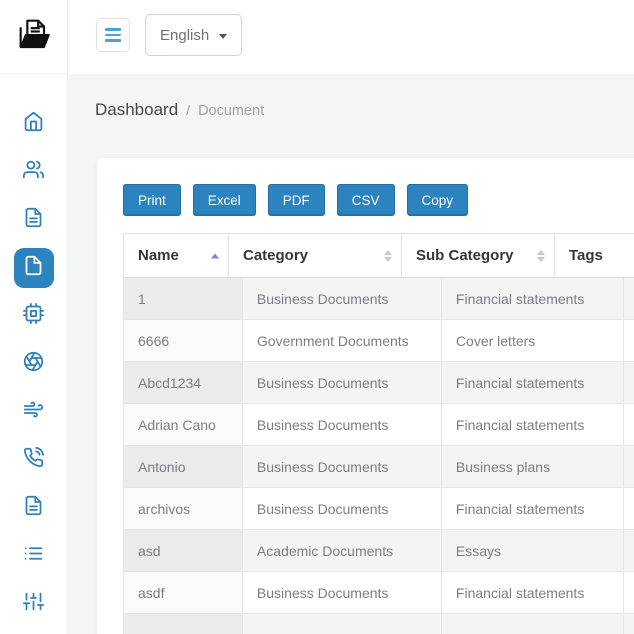 This screenshot has height=634, width=634. What do you see at coordinates (342, 551) in the screenshot?
I see `cell-category: Academic Documents` at bounding box center [342, 551].